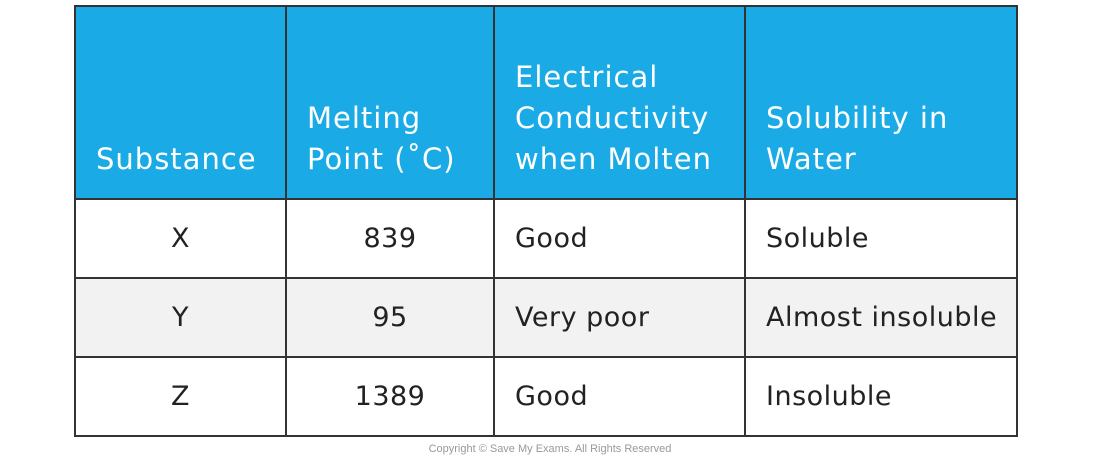 This screenshot has height=460, width=1100. What do you see at coordinates (180, 317) in the screenshot?
I see `cell-substance: Y` at bounding box center [180, 317].